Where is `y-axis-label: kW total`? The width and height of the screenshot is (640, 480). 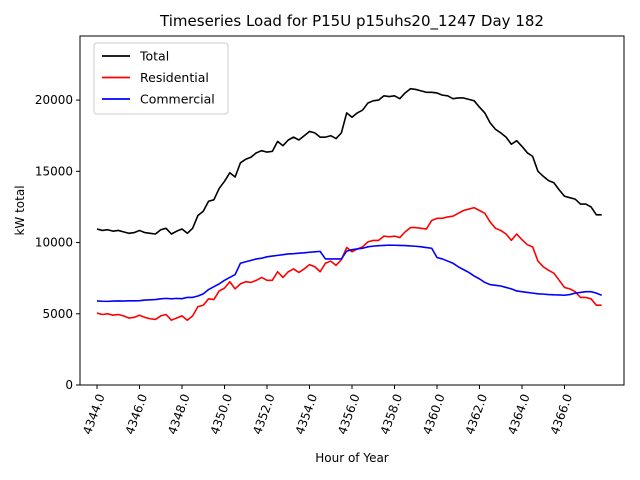 y-axis-label: kW total is located at coordinates (20, 210).